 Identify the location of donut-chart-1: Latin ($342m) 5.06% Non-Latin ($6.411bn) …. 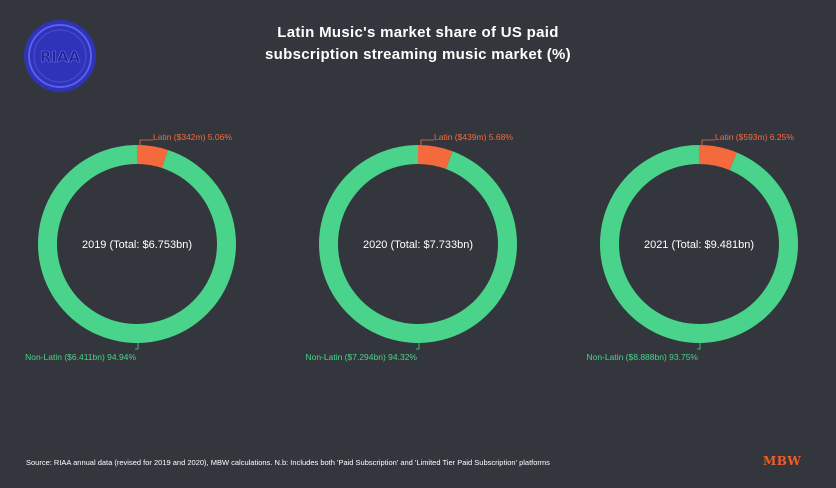
(130, 247).